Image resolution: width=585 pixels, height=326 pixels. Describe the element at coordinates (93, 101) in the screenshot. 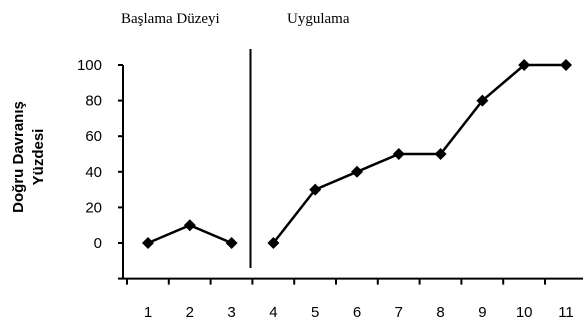

I see `y-tick-label: 80` at that location.